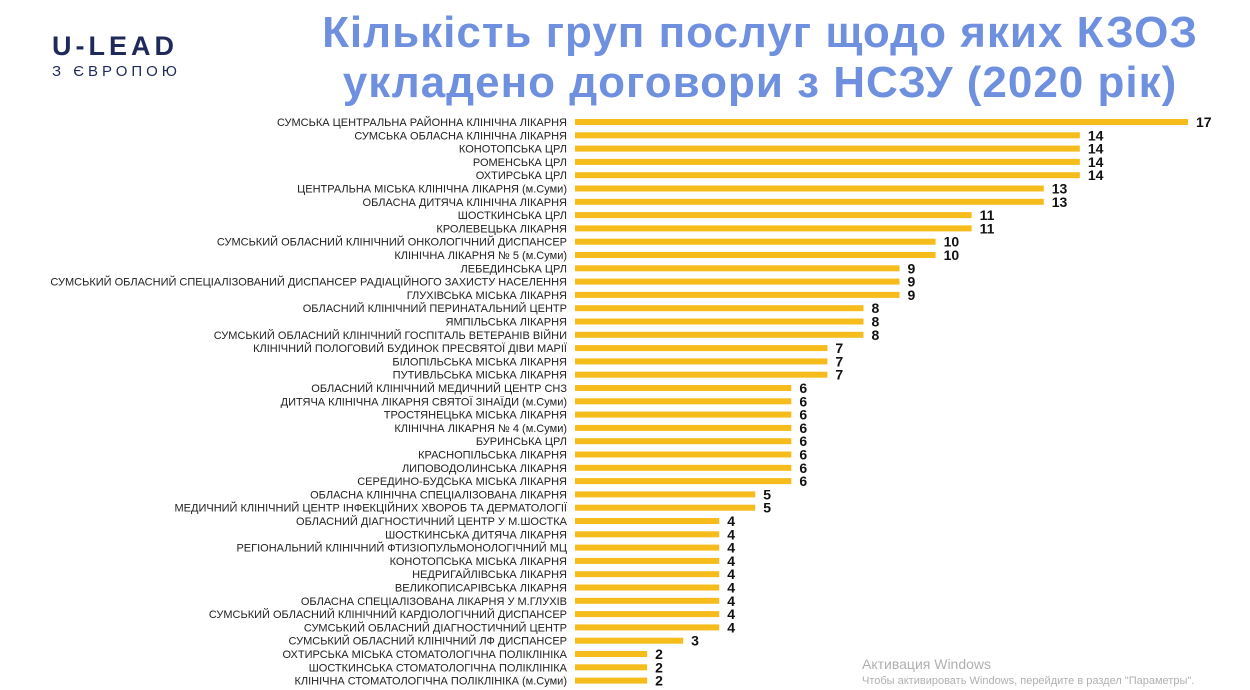 This screenshot has width=1250, height=690. What do you see at coordinates (480, 256) in the screenshot?
I see `category-label: КЛІНІЧНА ЛІКАРНЯ № 5 (м.Суми)` at bounding box center [480, 256].